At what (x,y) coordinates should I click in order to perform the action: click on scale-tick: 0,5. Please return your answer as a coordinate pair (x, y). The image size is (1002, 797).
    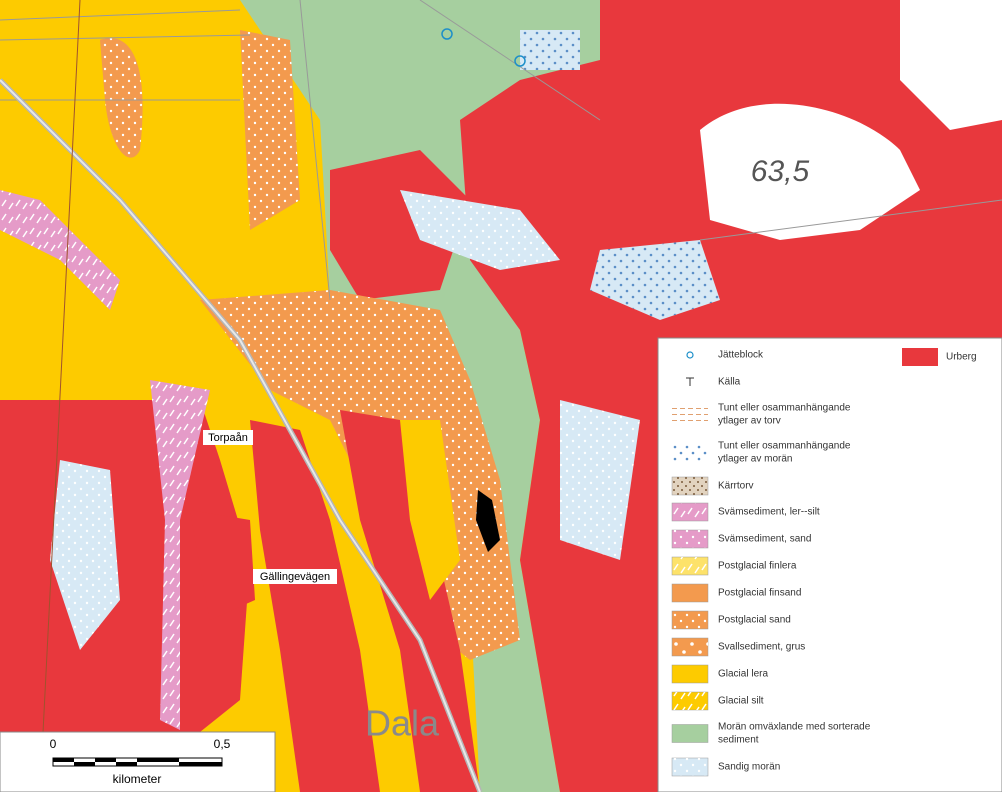
    Looking at the image, I should click on (222, 744).